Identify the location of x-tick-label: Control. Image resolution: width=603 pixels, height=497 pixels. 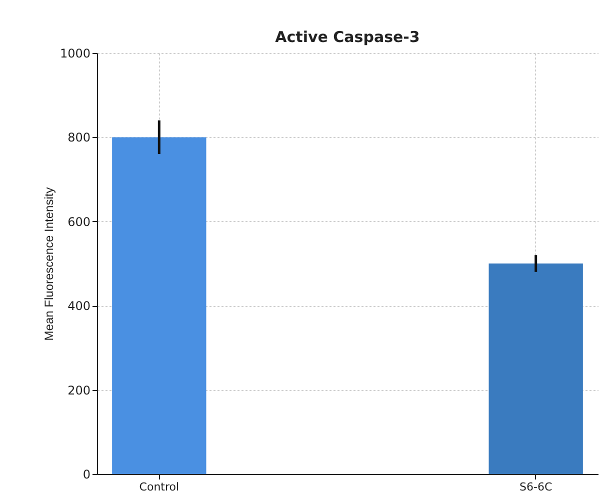
(159, 487).